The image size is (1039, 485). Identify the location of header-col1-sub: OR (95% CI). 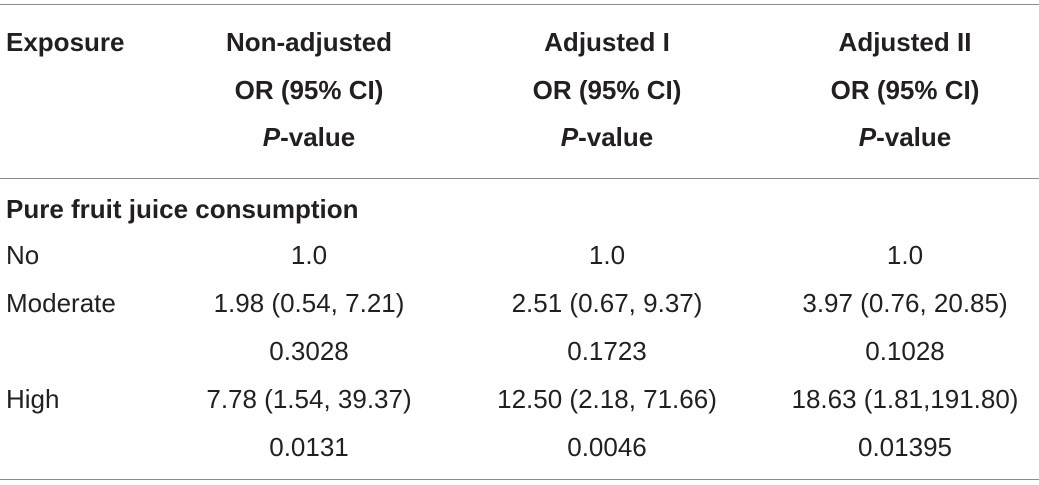
(309, 90).